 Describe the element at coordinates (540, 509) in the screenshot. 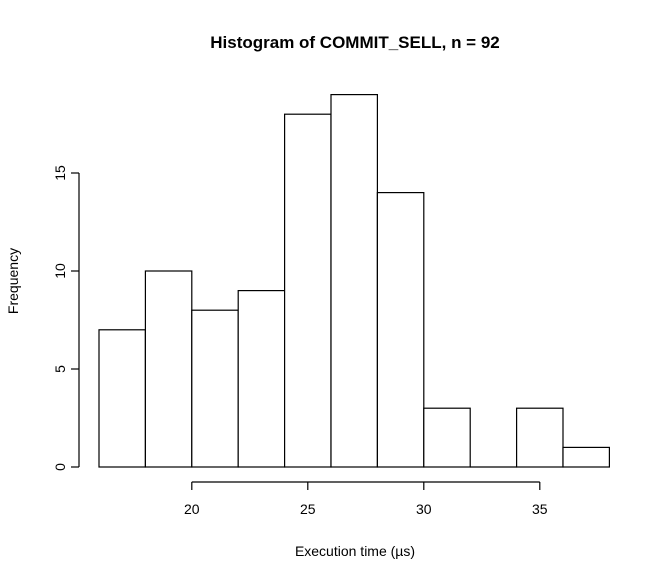

I see `x-tick-label: 35` at that location.